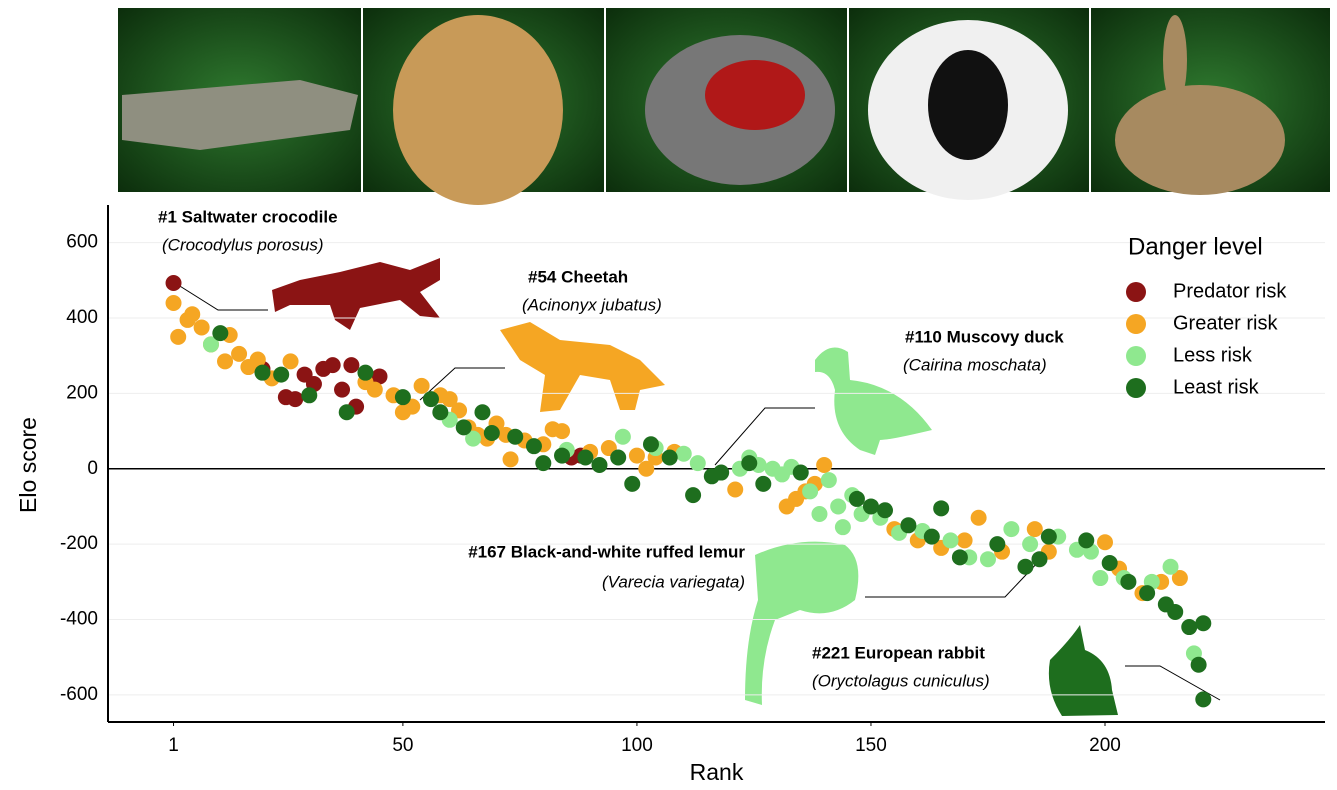 This screenshot has width=1337, height=790. I want to click on annotation-title: #110 Muscovy duck, so click(984, 336).